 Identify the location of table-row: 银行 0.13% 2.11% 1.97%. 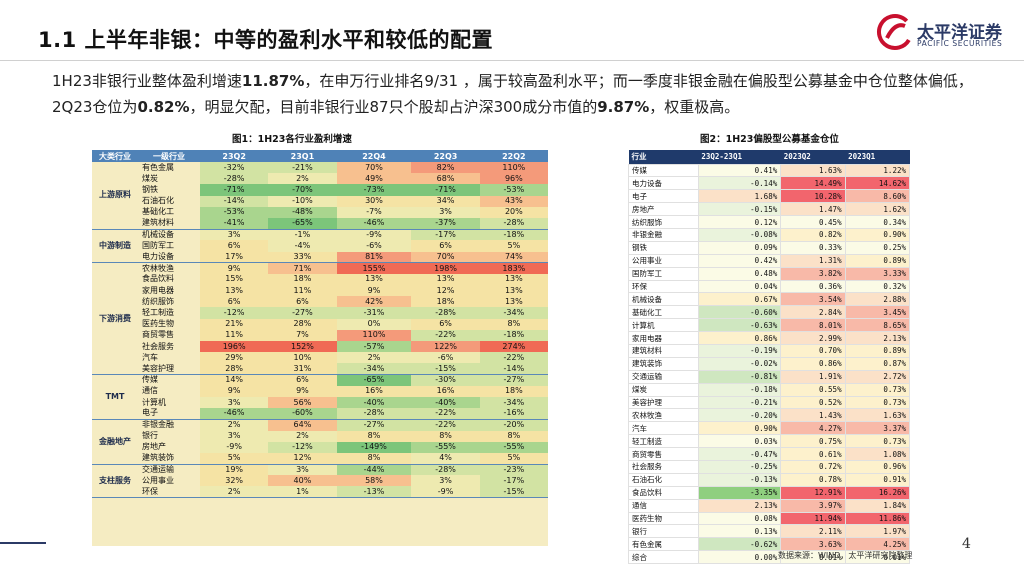
(769, 531).